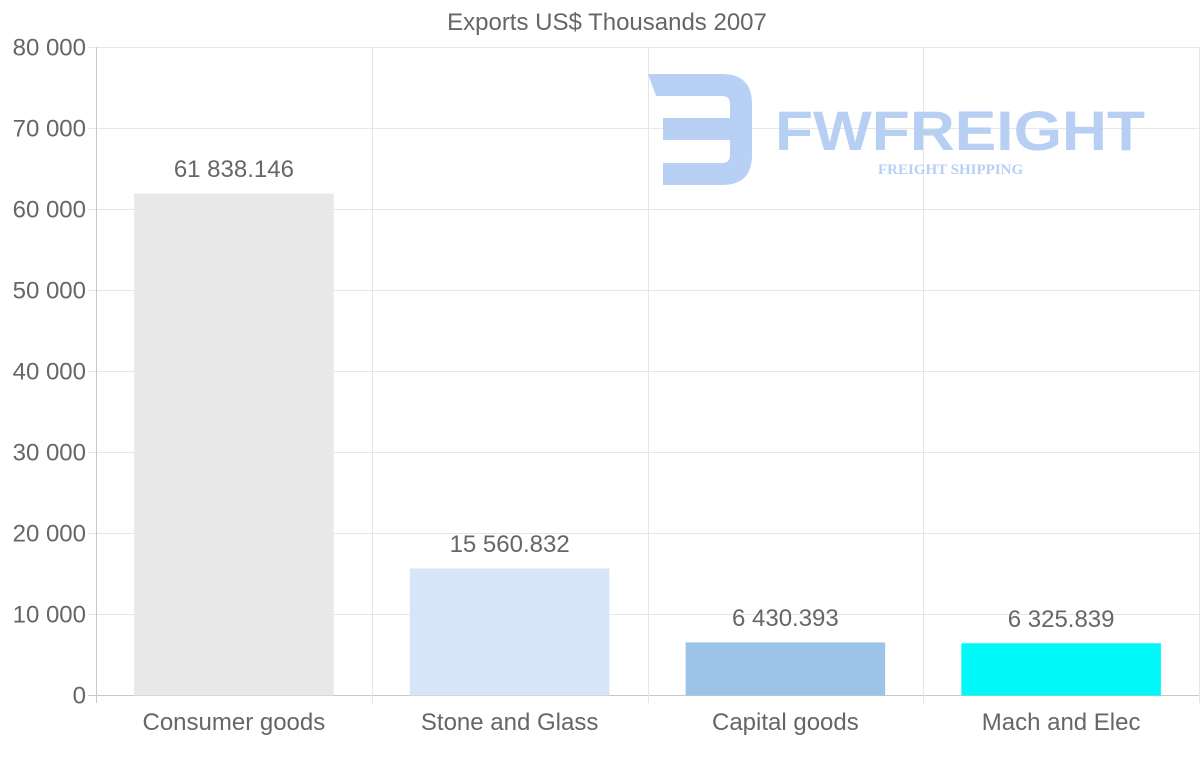 The height and width of the screenshot is (763, 1200). I want to click on data-label: 15 560.832, so click(510, 544).